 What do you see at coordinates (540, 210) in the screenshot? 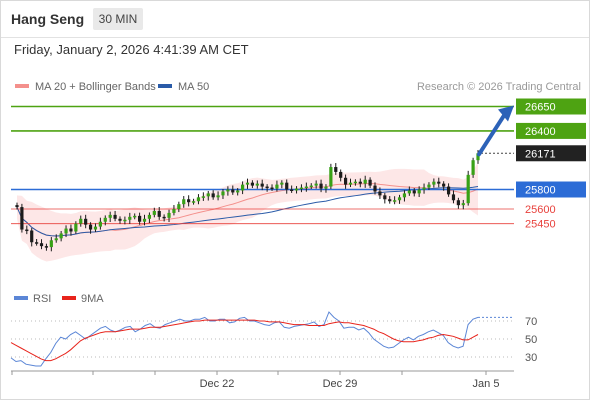
I see `level-label-25600: 25600` at bounding box center [540, 210].